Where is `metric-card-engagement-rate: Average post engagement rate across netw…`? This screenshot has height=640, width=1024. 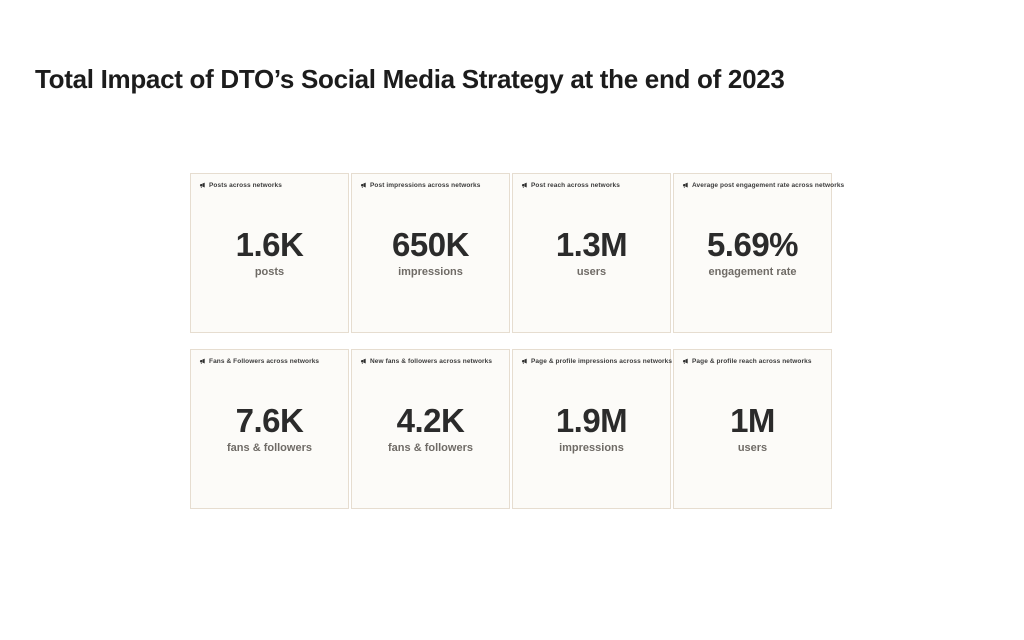 metric-card-engagement-rate: Average post engagement rate across netw… is located at coordinates (758, 253).